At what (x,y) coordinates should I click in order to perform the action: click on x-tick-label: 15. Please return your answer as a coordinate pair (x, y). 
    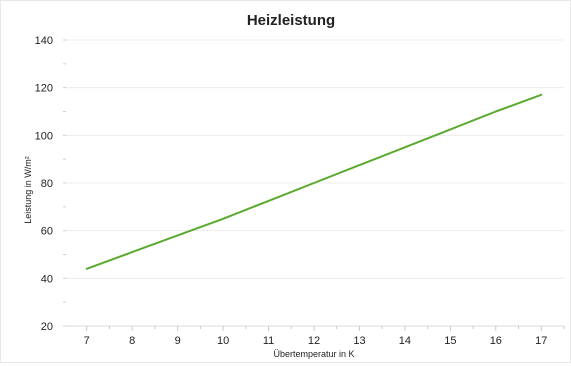
    Looking at the image, I should click on (450, 341).